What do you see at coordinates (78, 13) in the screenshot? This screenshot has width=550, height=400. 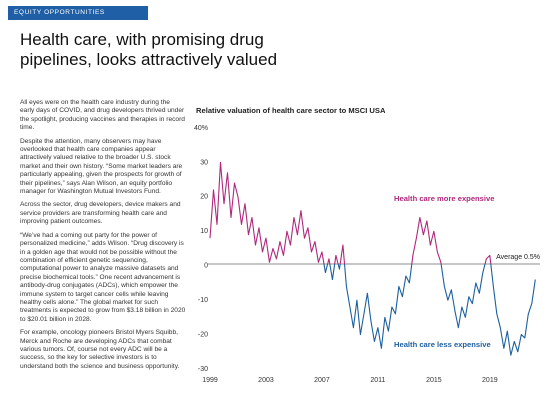 I see `banner: EQUITY OPPORTUNITIES` at bounding box center [78, 13].